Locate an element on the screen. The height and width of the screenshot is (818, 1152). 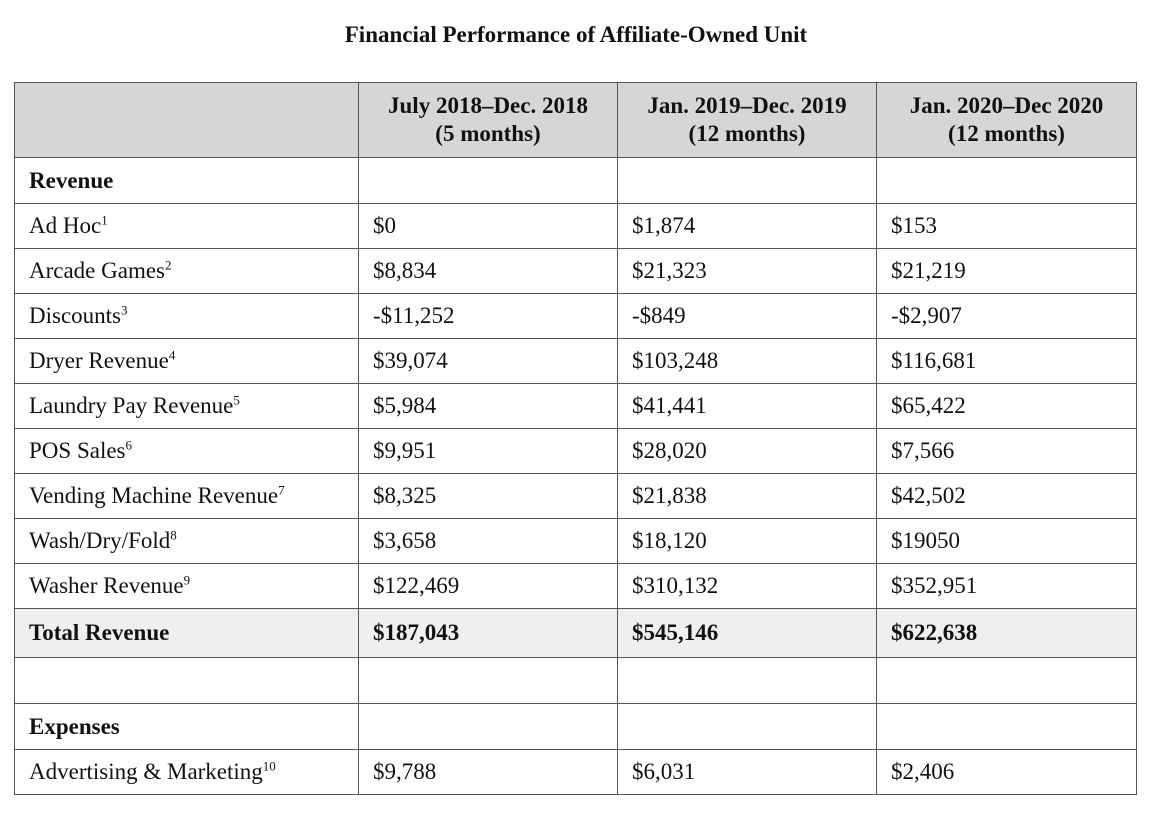
column-header-2020: Jan. 2020–Dec 2020 (12 months) is located at coordinates (1006, 120).